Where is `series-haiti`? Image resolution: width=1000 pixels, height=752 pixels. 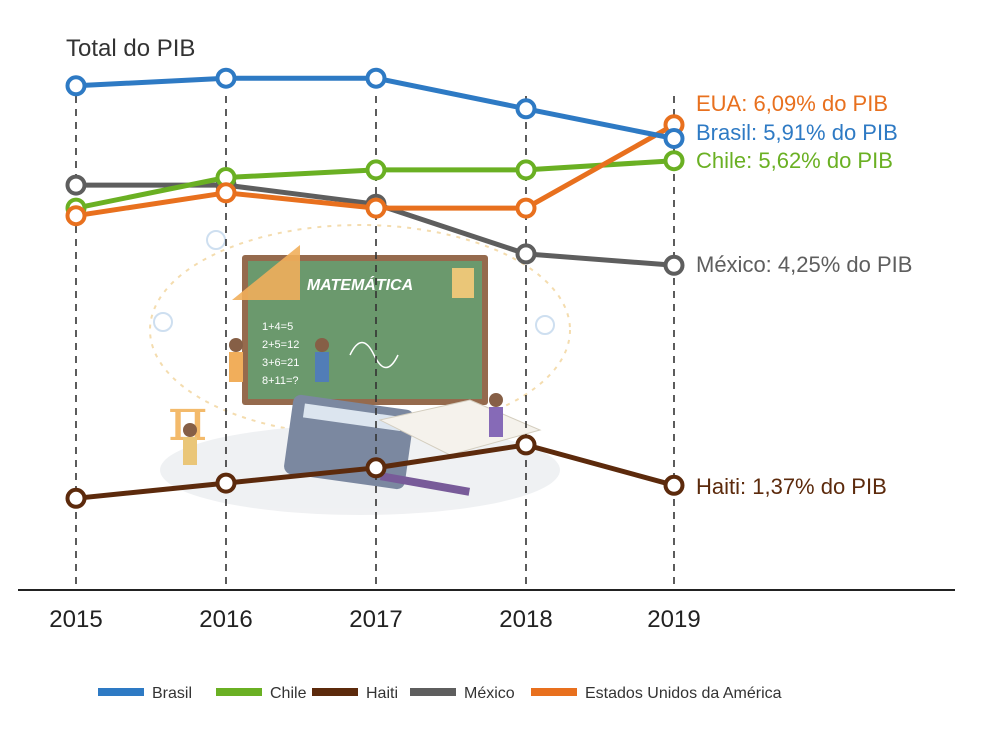 series-haiti is located at coordinates (375, 471).